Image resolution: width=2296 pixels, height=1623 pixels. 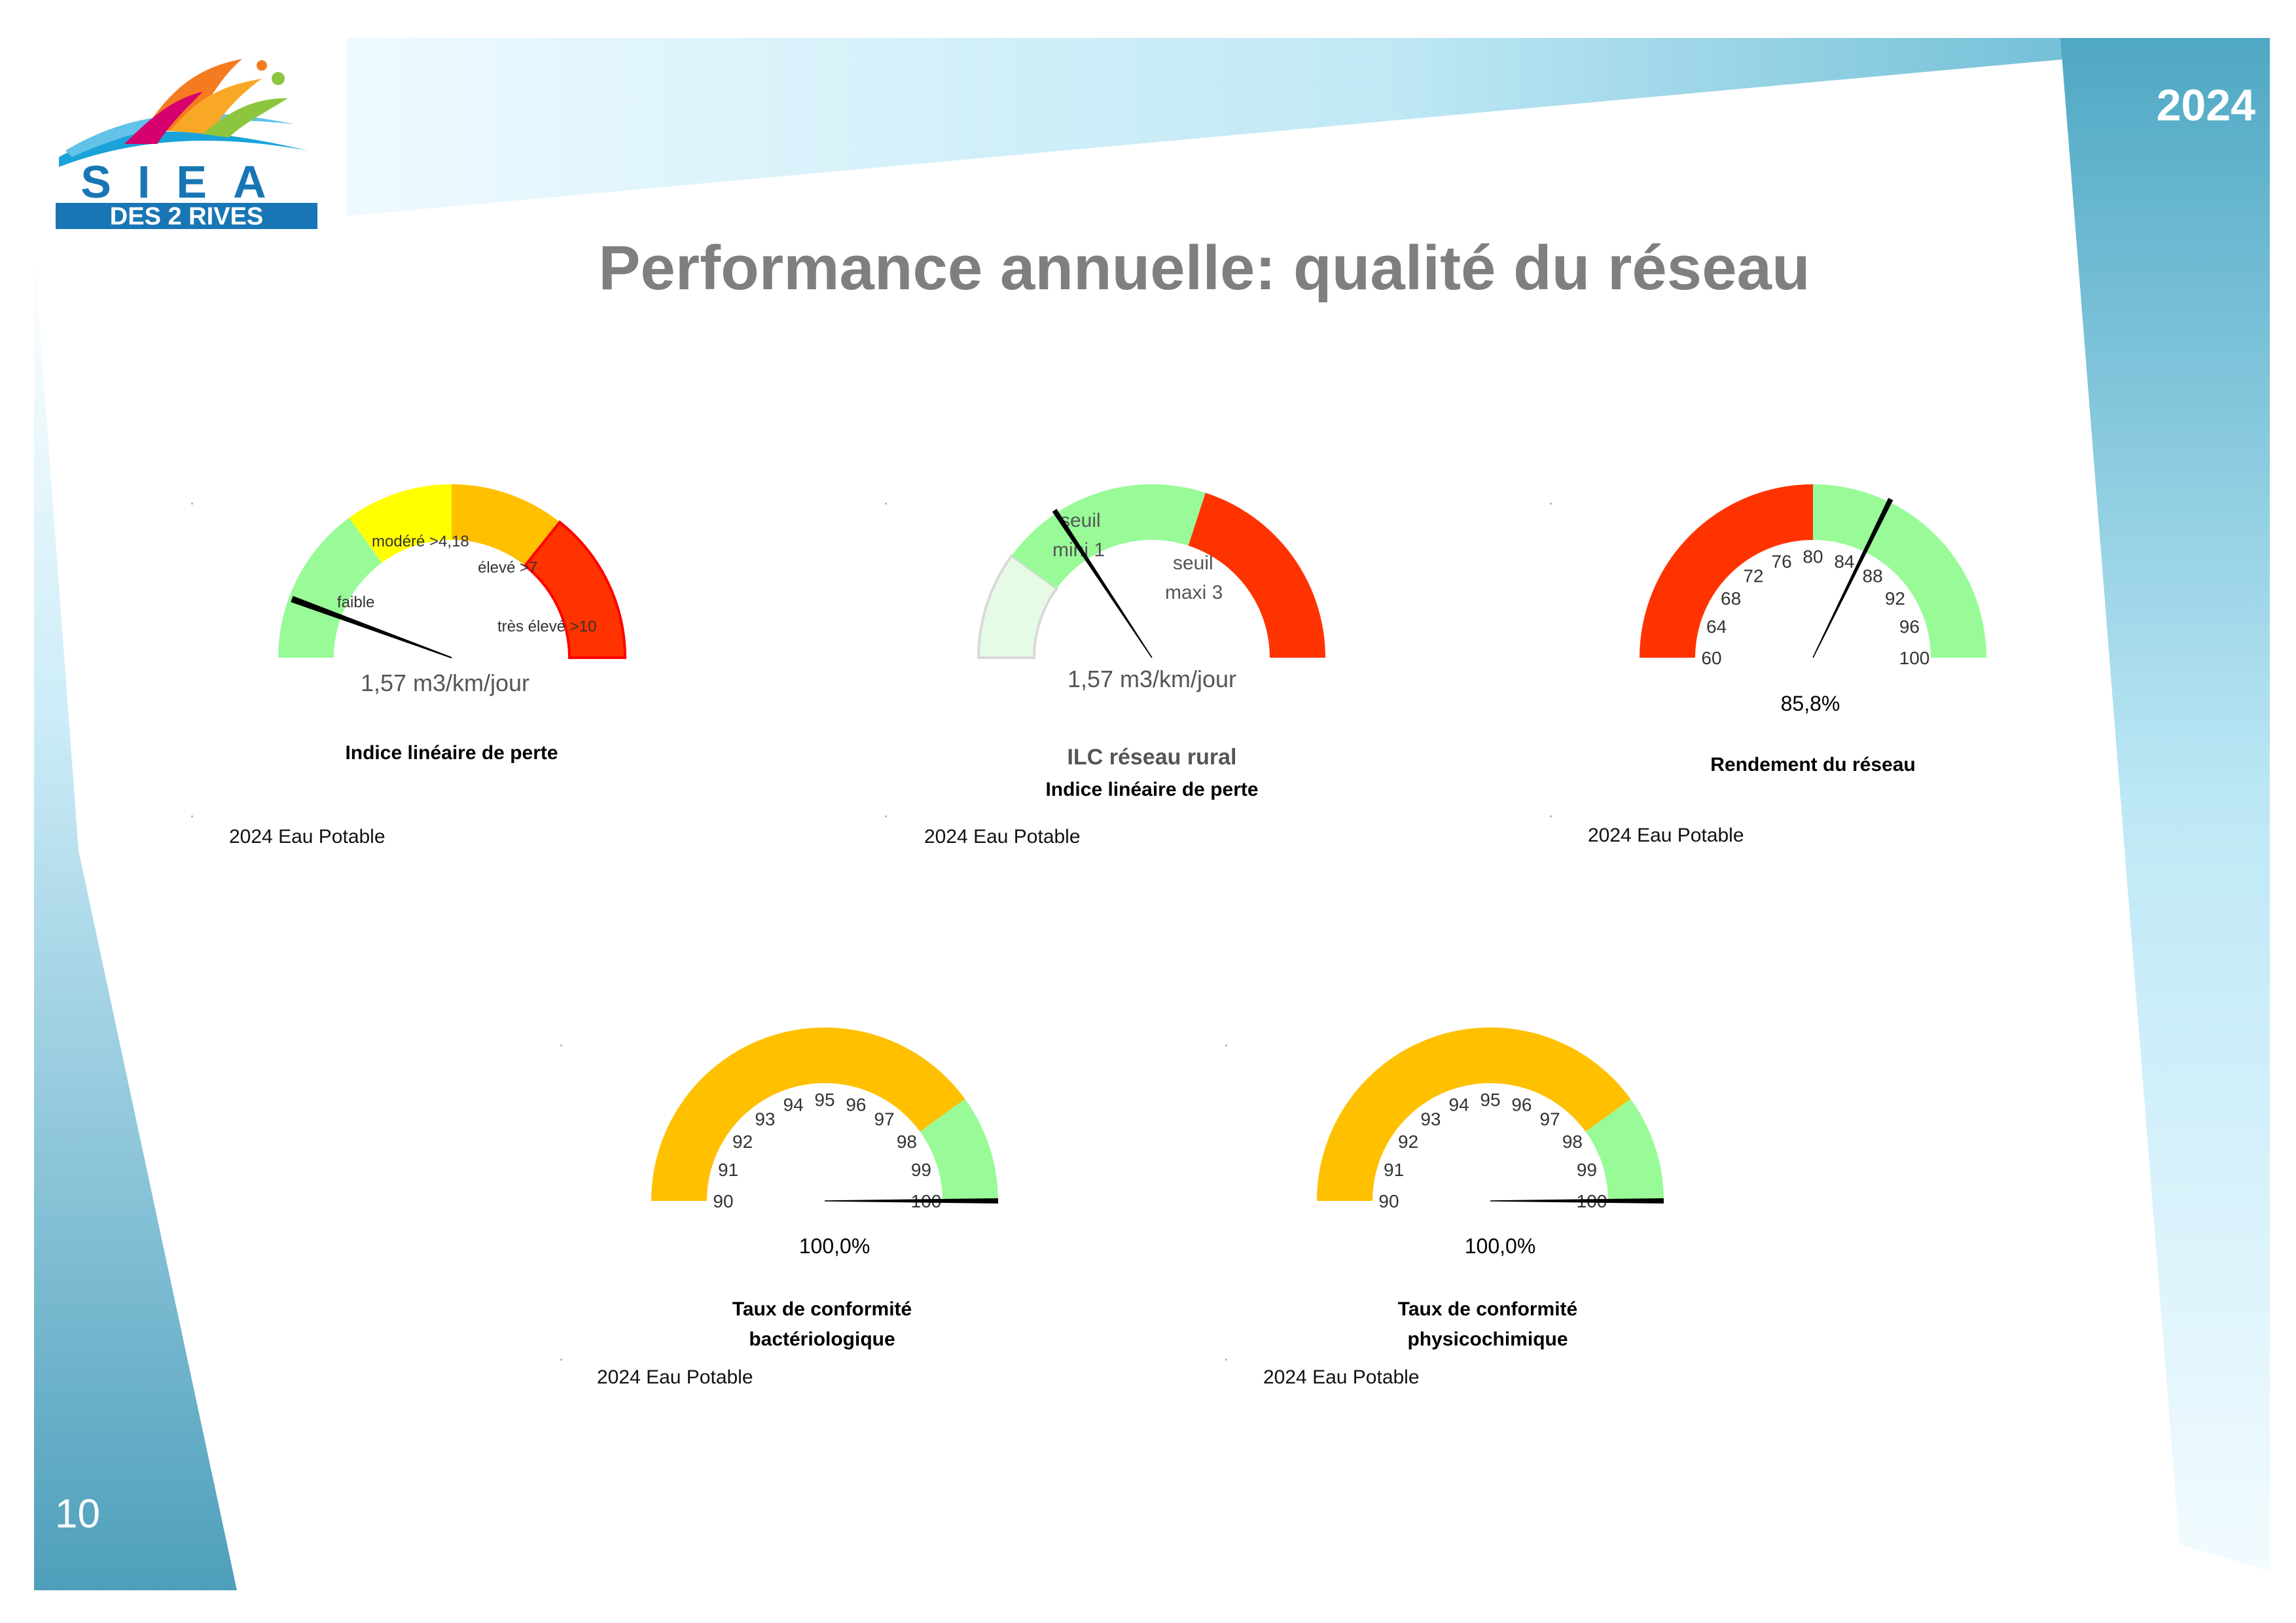 What do you see at coordinates (77, 1514) in the screenshot?
I see `page-number: 10` at bounding box center [77, 1514].